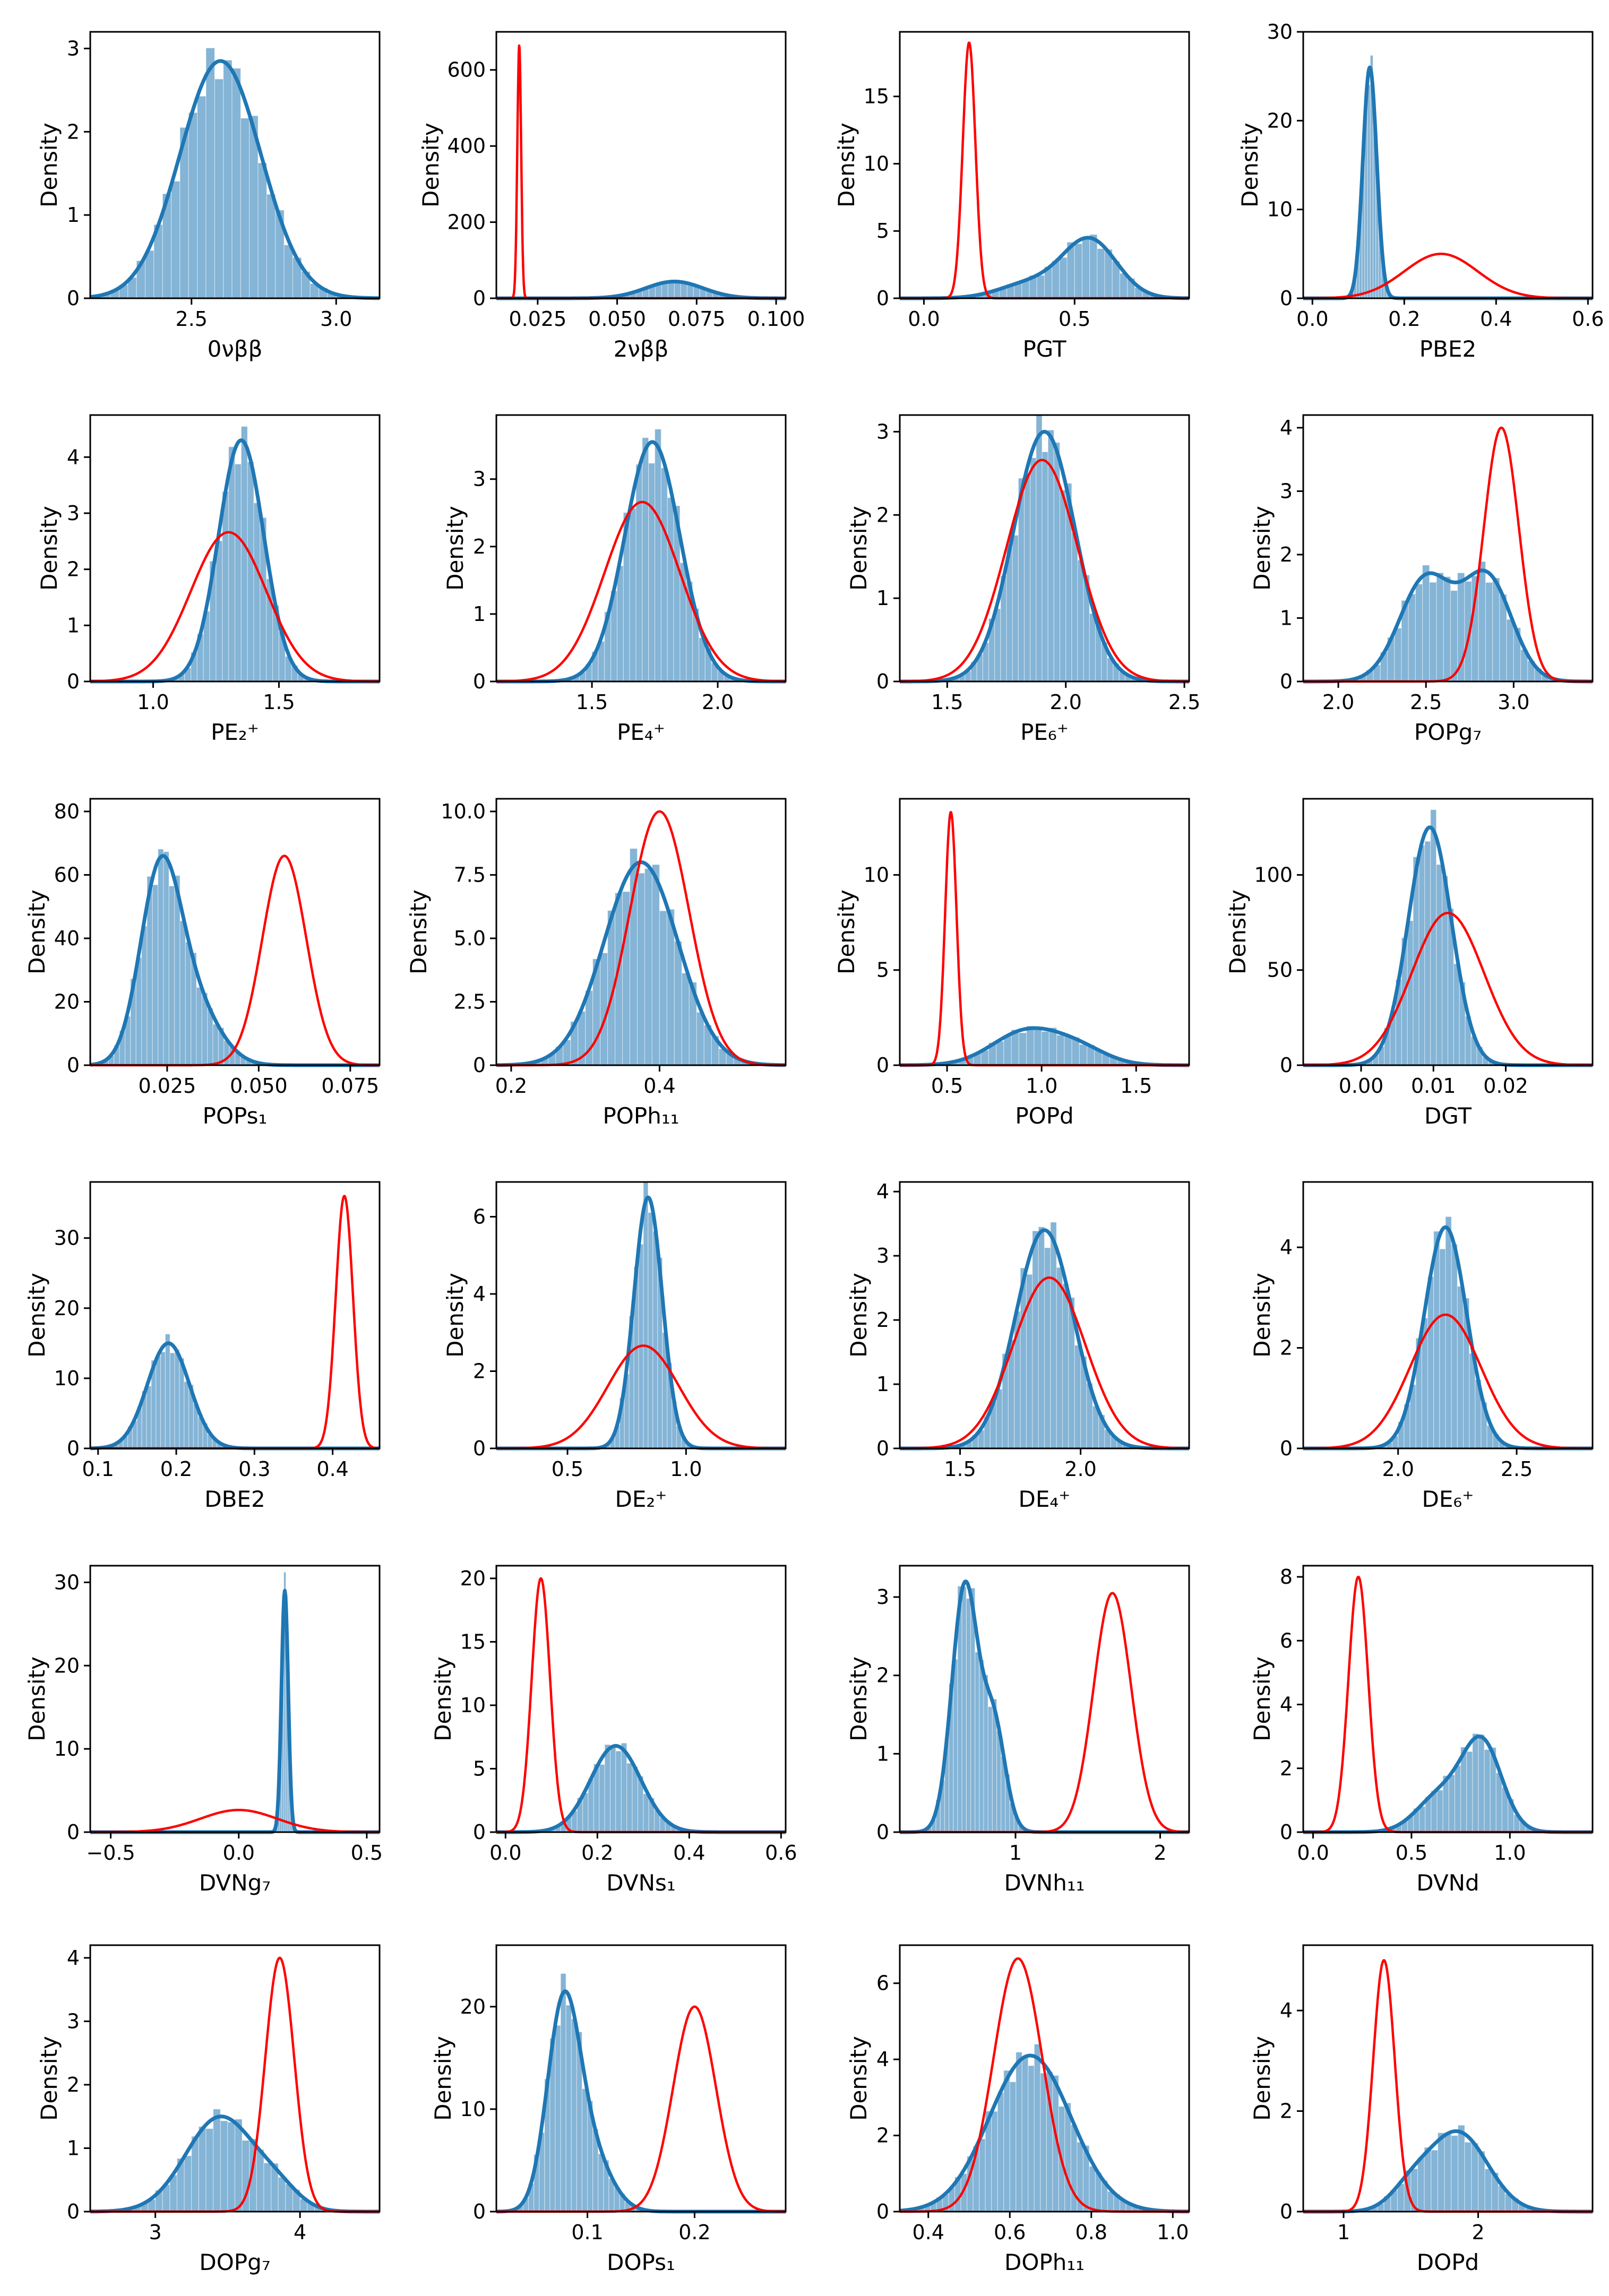  What do you see at coordinates (1041, 1086) in the screenshot?
I see `x-tick-label: 1.0` at bounding box center [1041, 1086].